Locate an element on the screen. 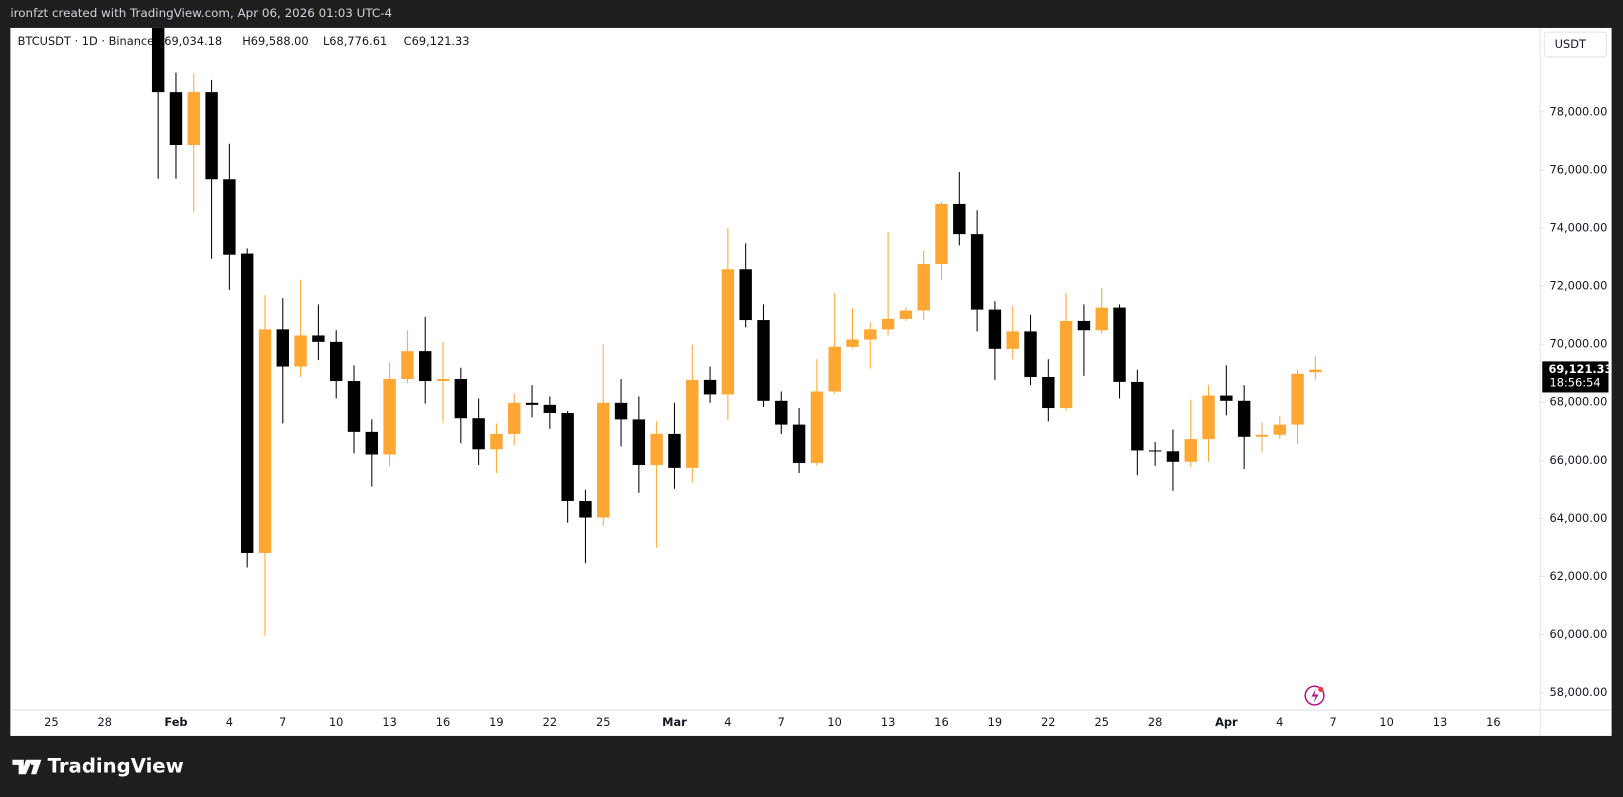 This screenshot has width=1623, height=797. y-tick-label: 60,000.00 is located at coordinates (1579, 634).